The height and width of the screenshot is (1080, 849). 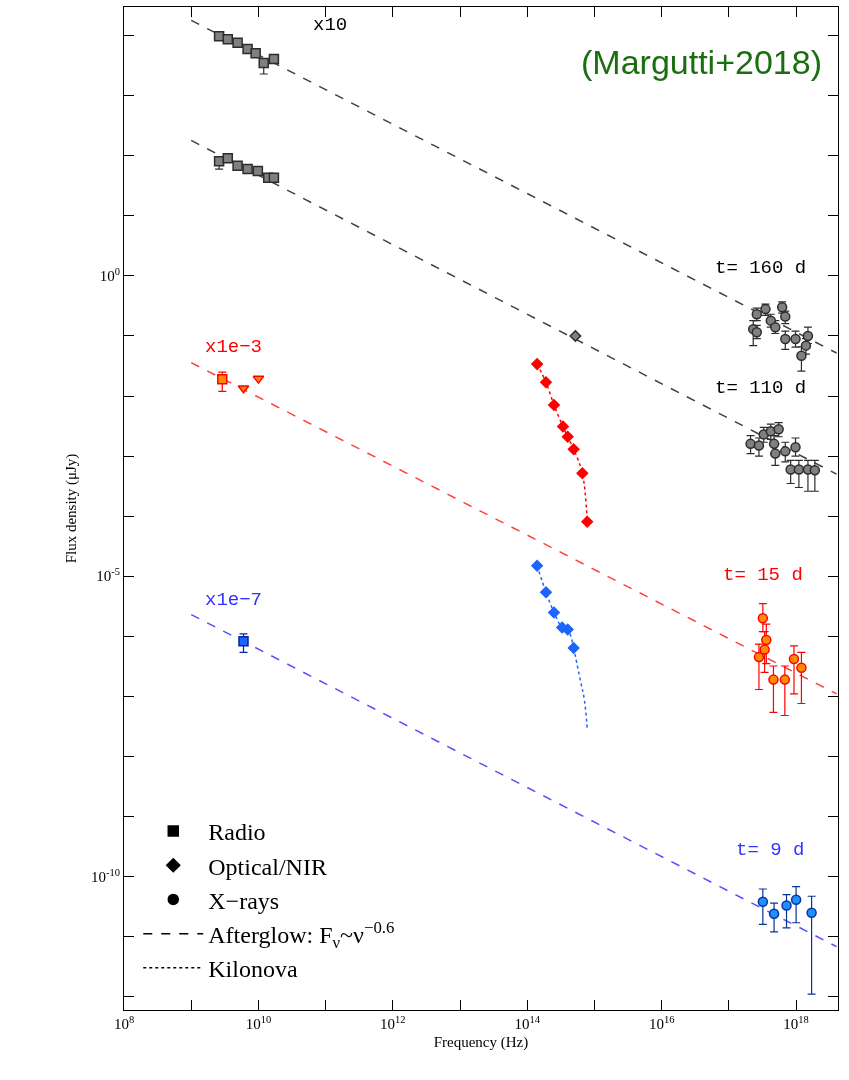 I want to click on legend-label: Radio, so click(x=237, y=832).